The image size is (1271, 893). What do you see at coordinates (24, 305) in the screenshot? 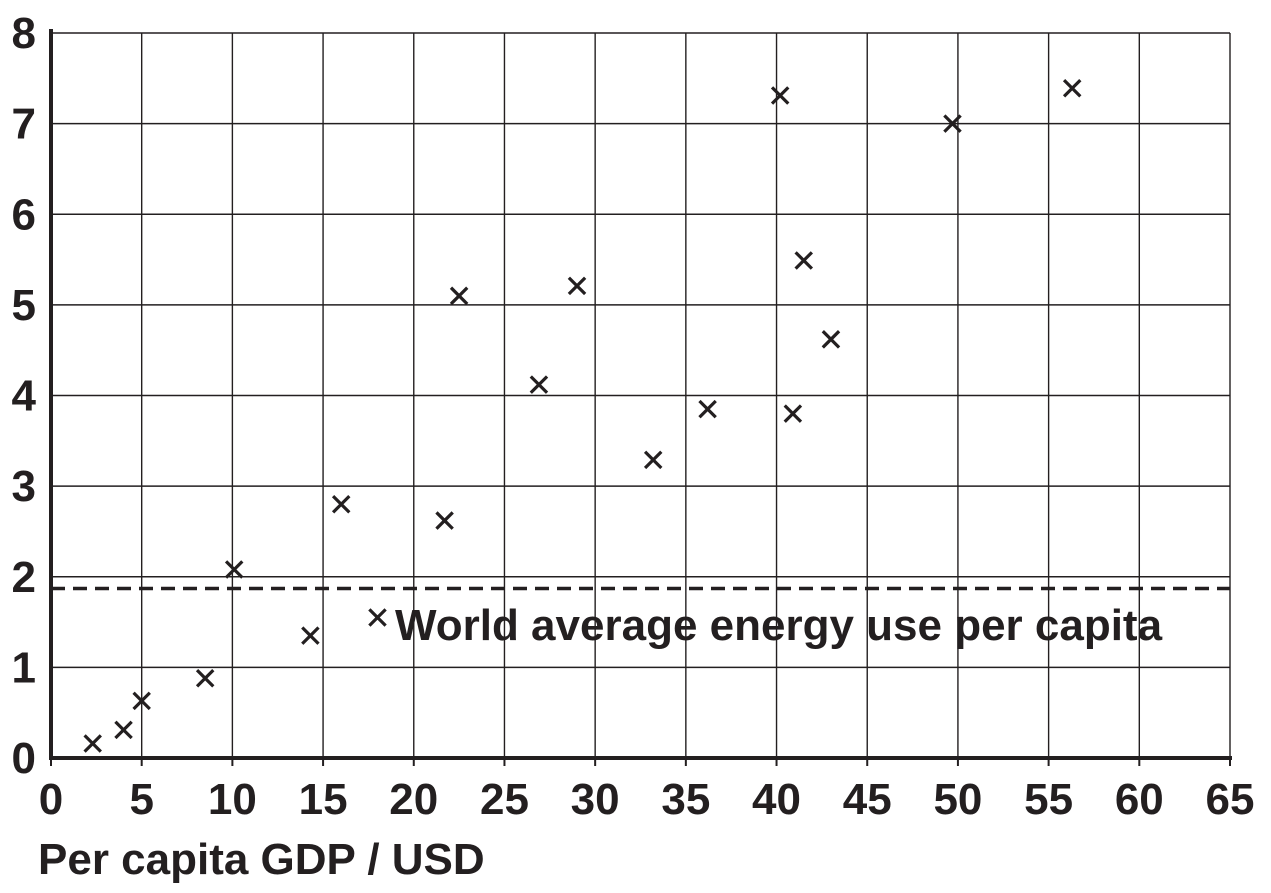
I see `y-tick-label: 5` at bounding box center [24, 305].